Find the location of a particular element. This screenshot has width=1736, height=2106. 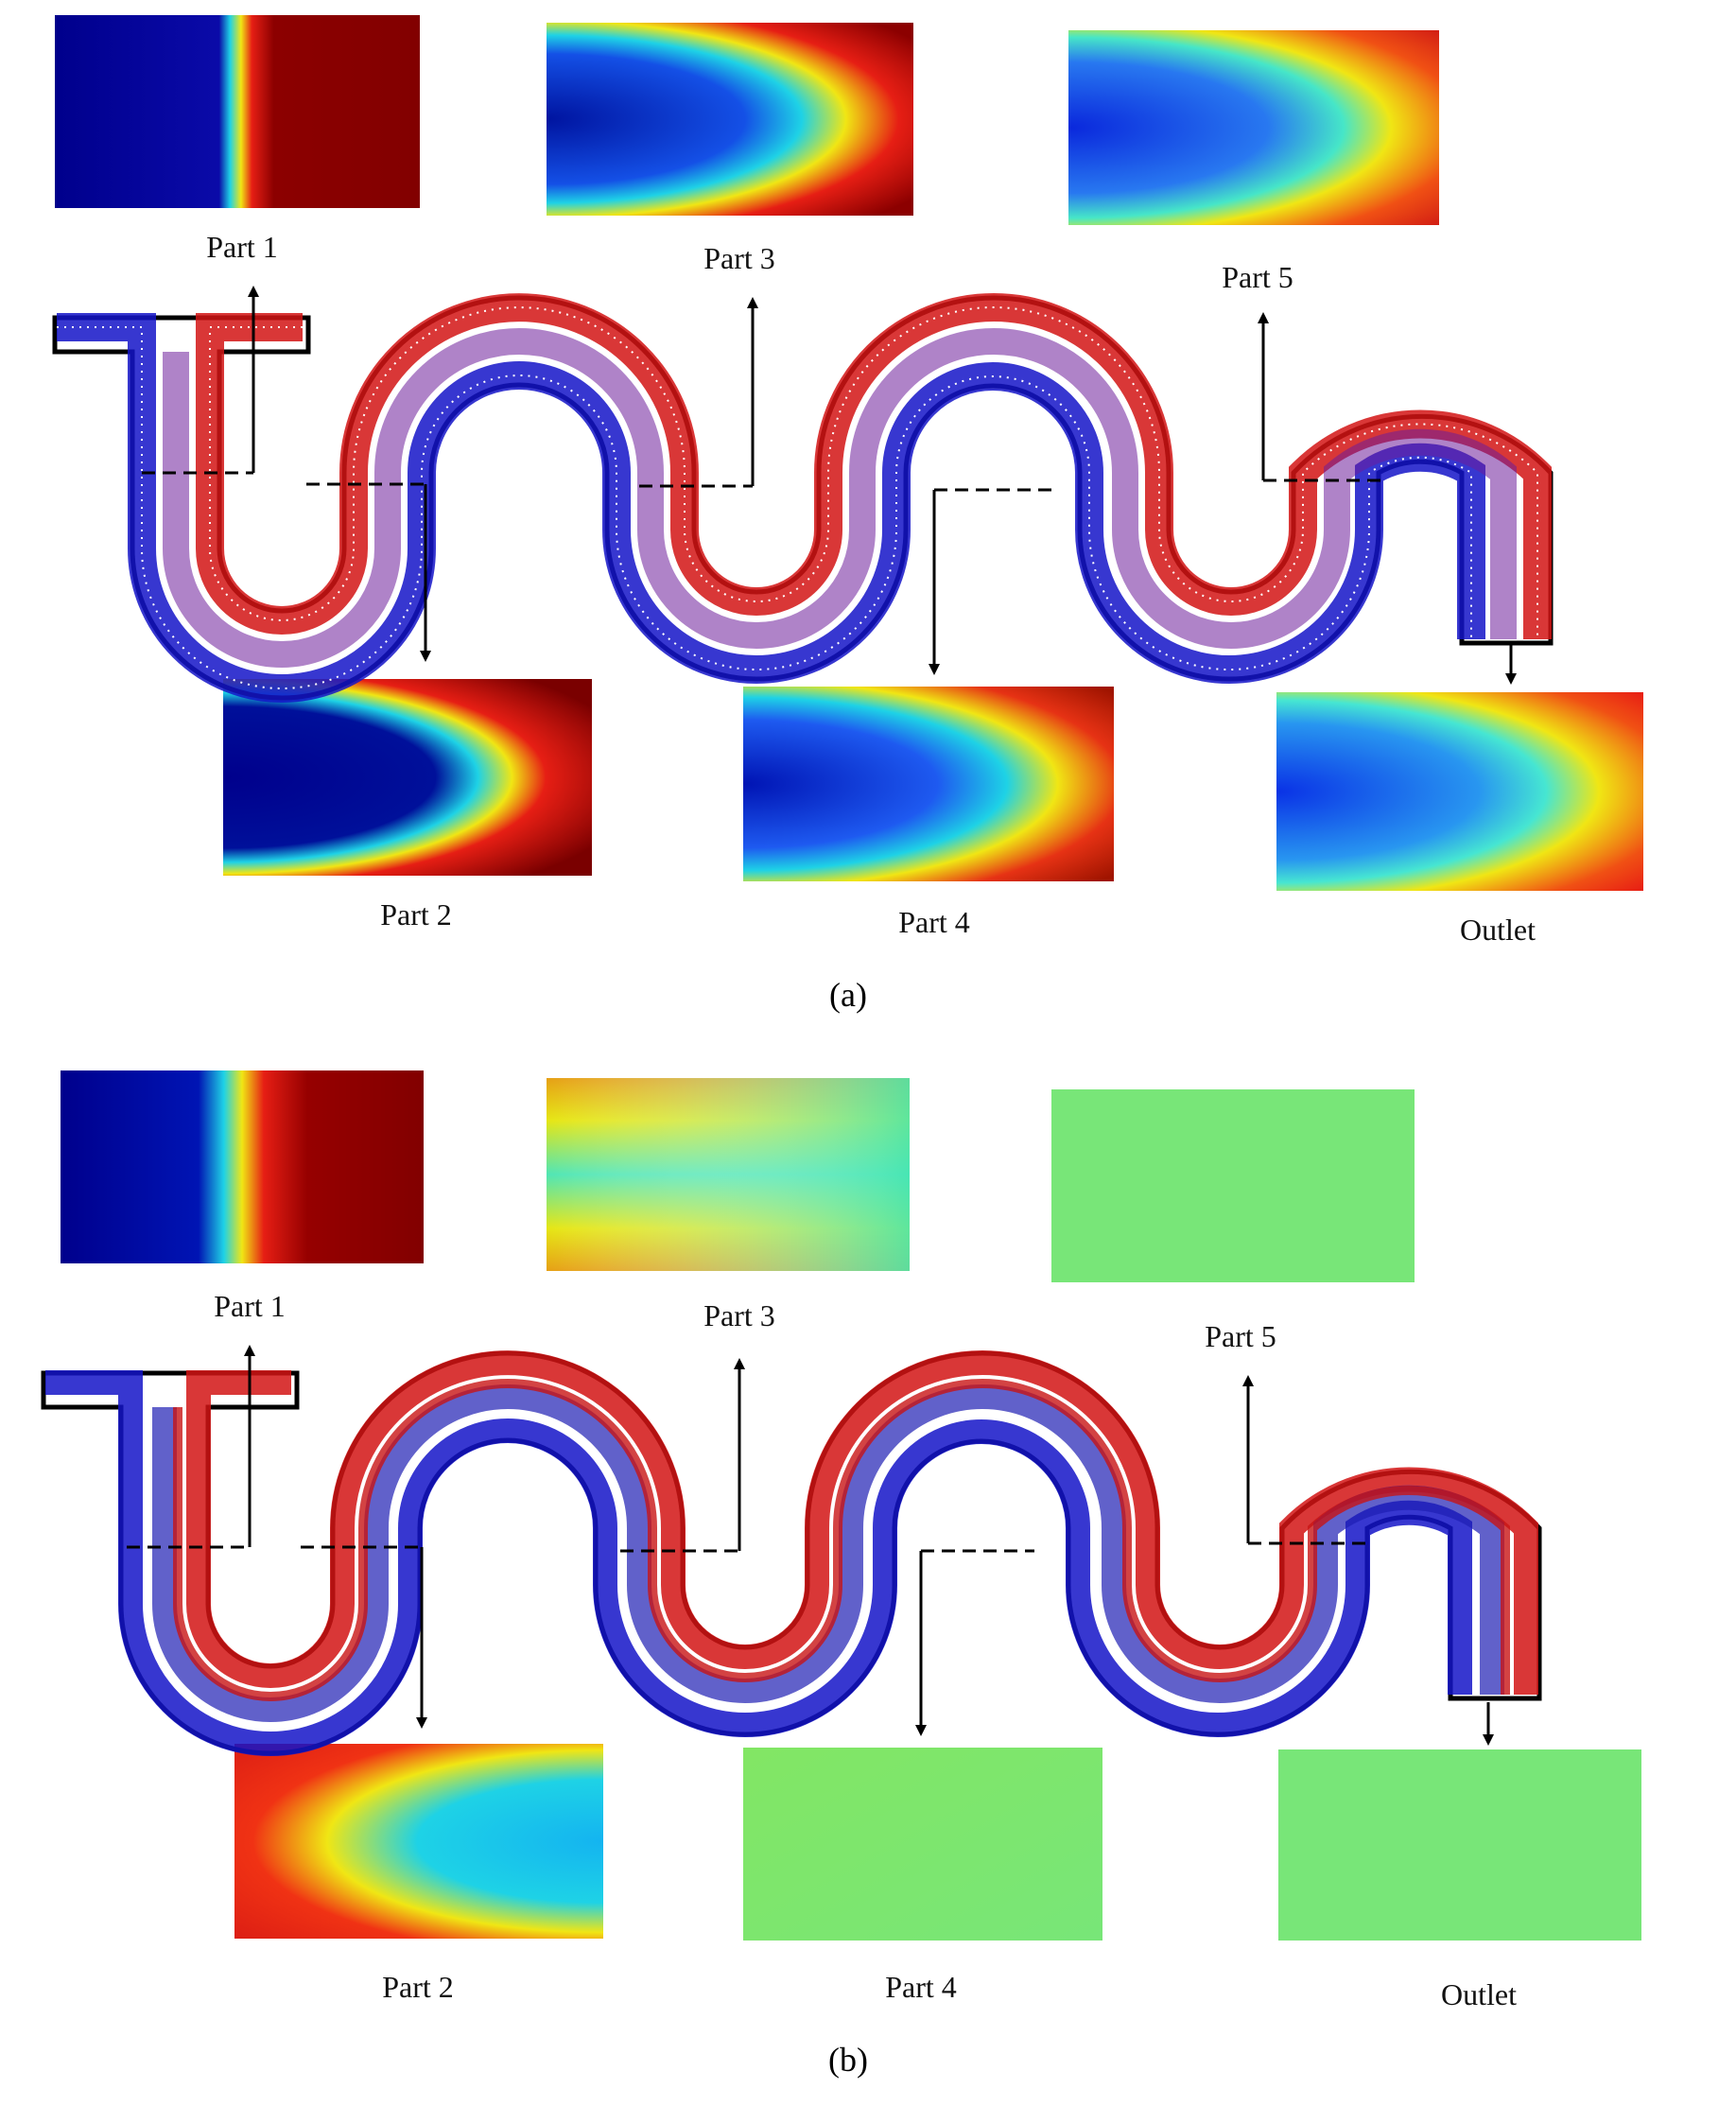

label-a-part3: Part 3 is located at coordinates (739, 258).